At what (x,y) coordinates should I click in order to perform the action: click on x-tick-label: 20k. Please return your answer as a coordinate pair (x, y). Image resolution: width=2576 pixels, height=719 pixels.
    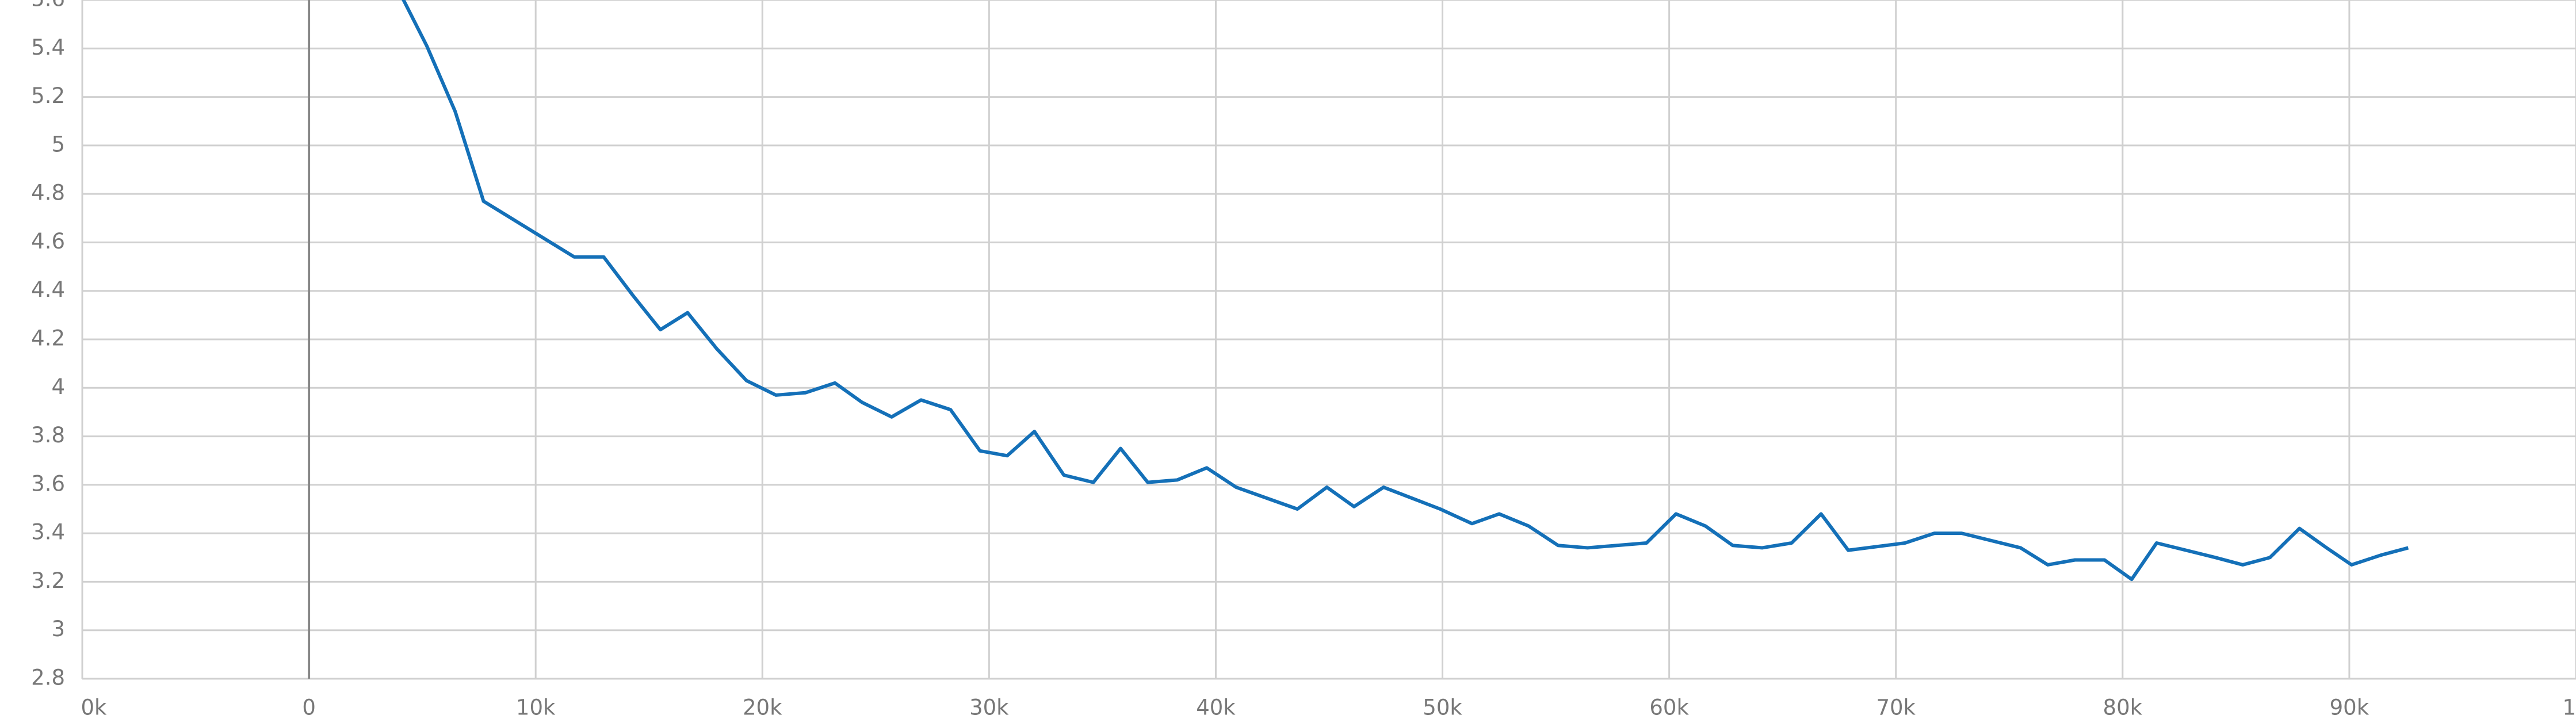
    Looking at the image, I should click on (762, 707).